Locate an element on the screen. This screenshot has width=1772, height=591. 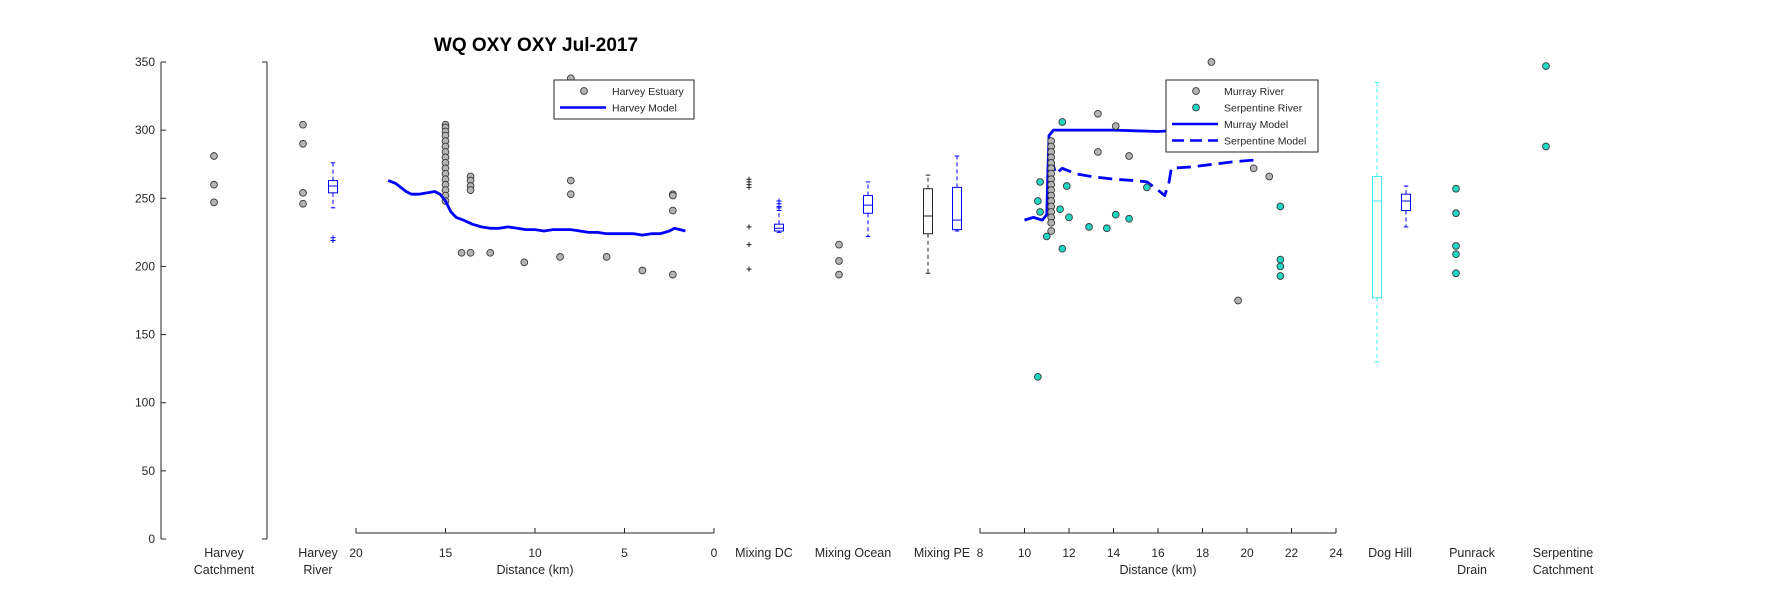
legend-box is located at coordinates (624, 99).